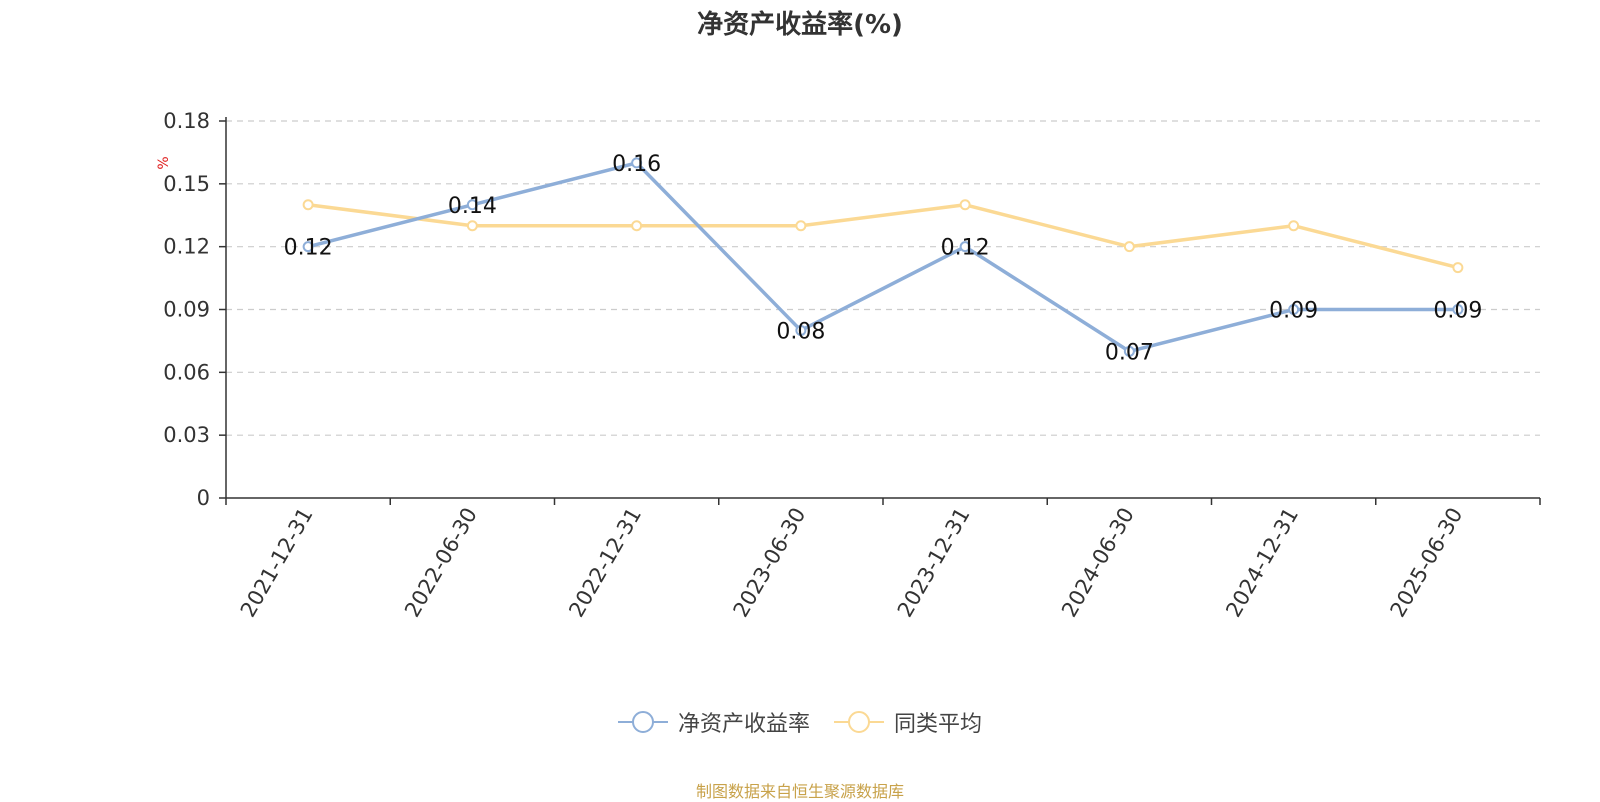  What do you see at coordinates (743, 724) in the screenshot?
I see `legend-label: 净资产收益率` at bounding box center [743, 724].